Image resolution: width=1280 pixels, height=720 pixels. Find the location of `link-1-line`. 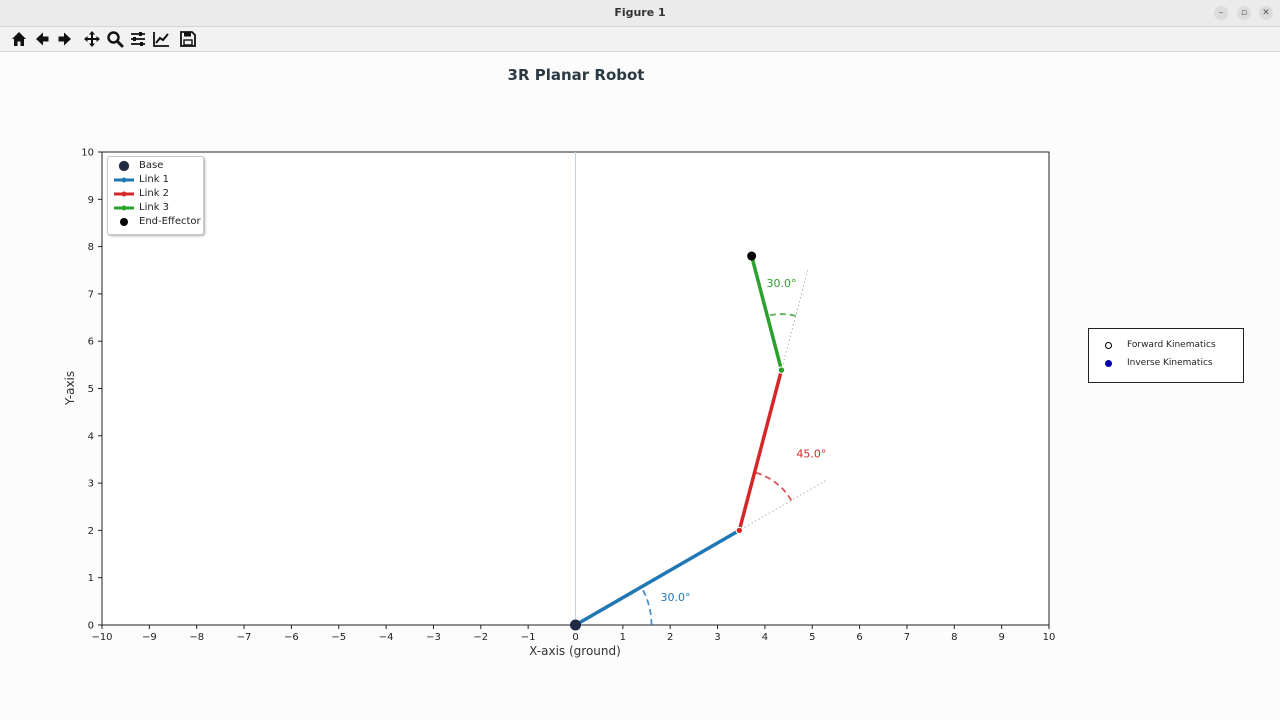

link-1-line is located at coordinates (657, 577).